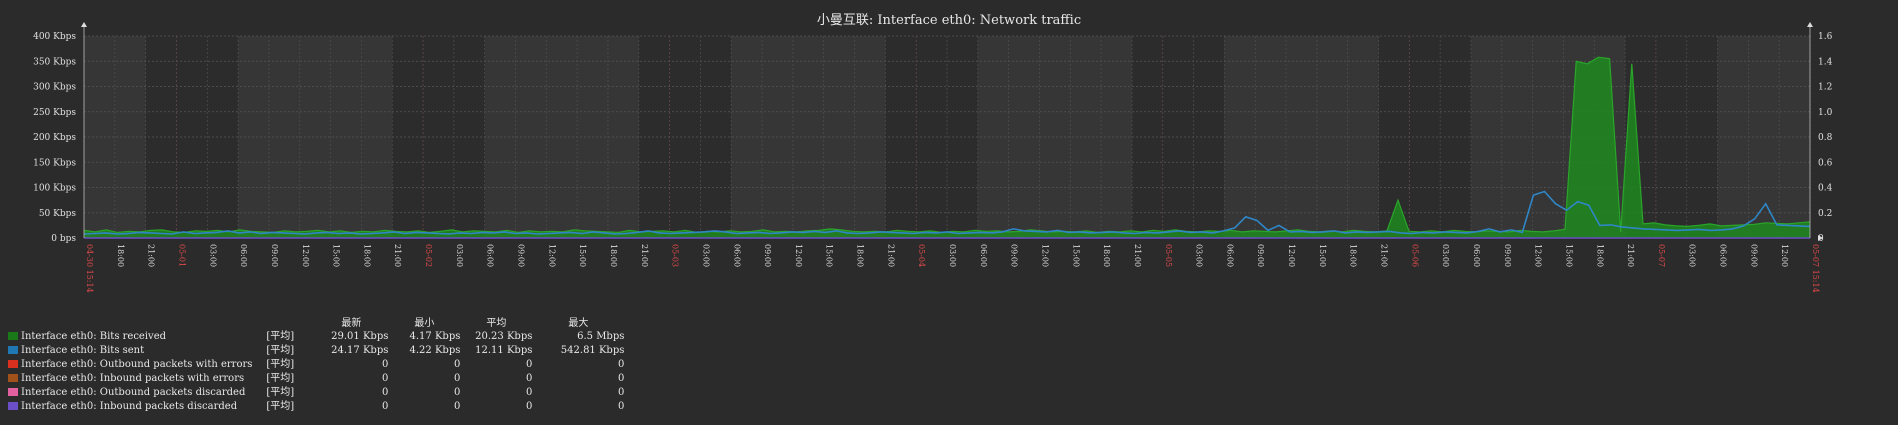  I want to click on x-tick-label: 05-02, so click(428, 255).